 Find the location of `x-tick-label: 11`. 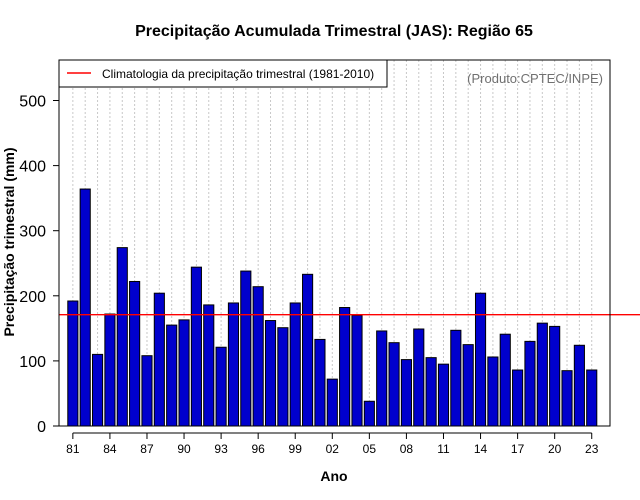

x-tick-label: 11 is located at coordinates (443, 449).